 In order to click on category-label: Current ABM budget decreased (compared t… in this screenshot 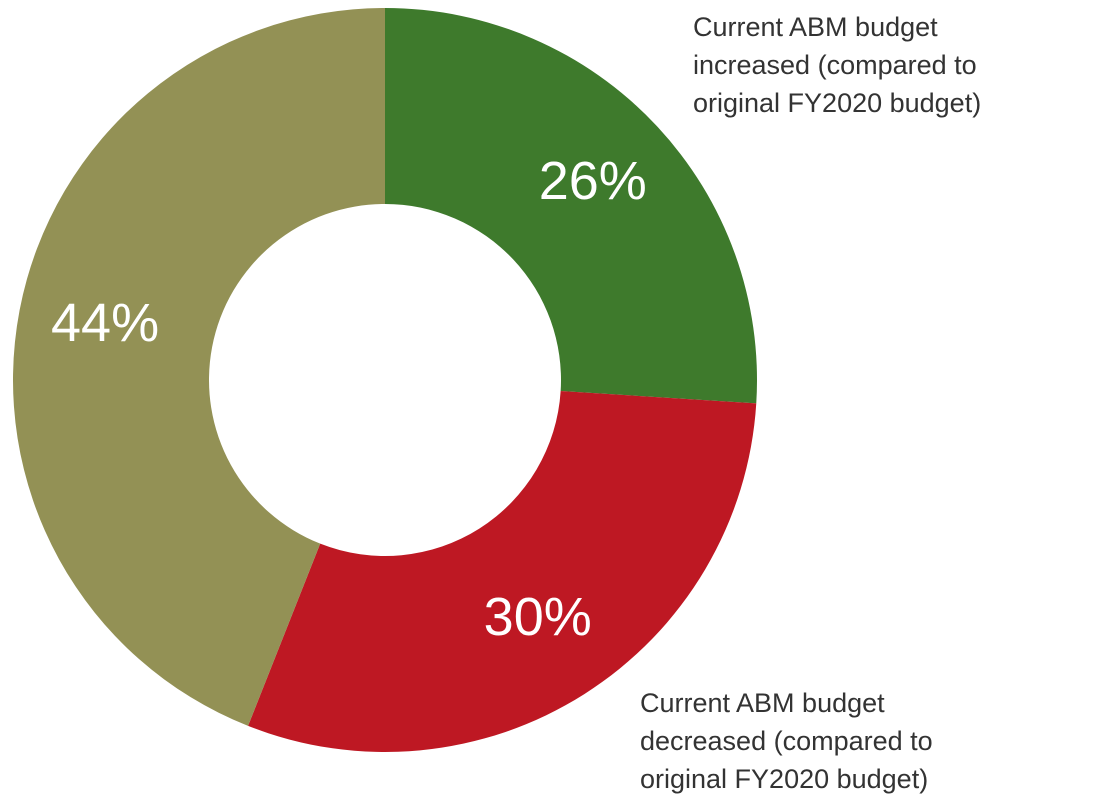, I will do `click(786, 741)`.